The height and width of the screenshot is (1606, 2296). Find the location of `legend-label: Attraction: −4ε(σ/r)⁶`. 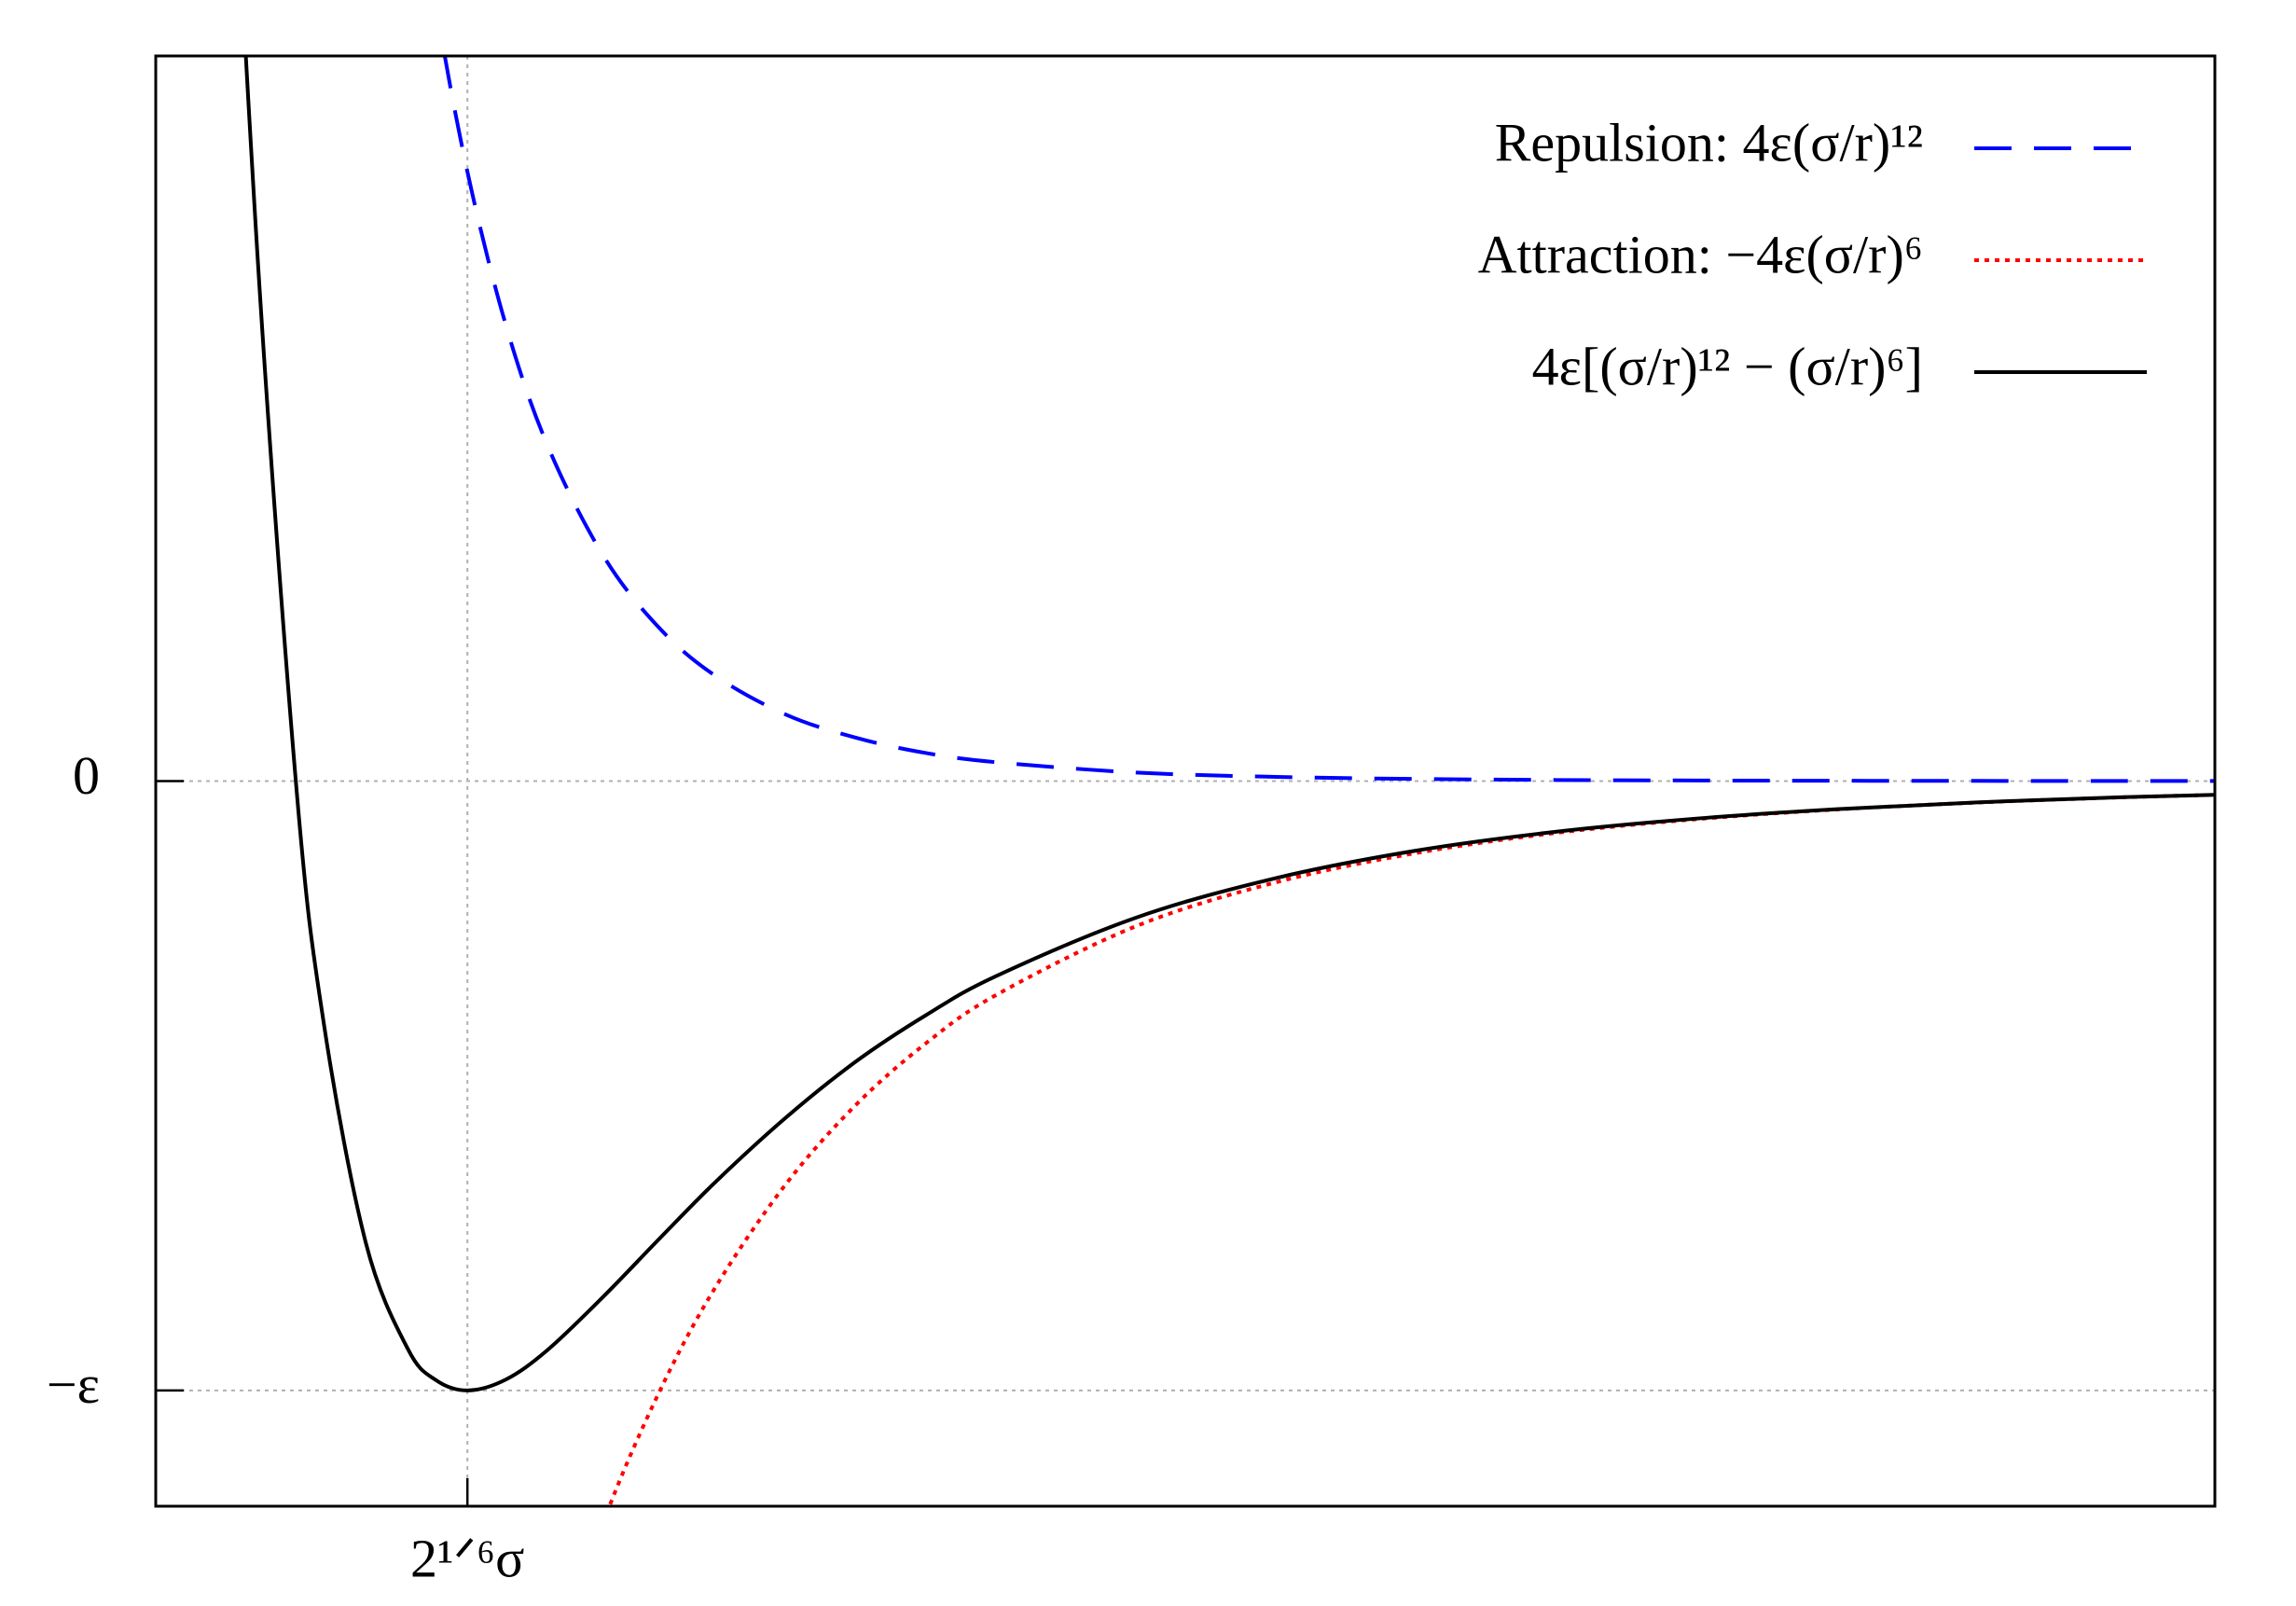

legend-label: Attraction: −4ε(σ/r)⁶ is located at coordinates (1700, 254).